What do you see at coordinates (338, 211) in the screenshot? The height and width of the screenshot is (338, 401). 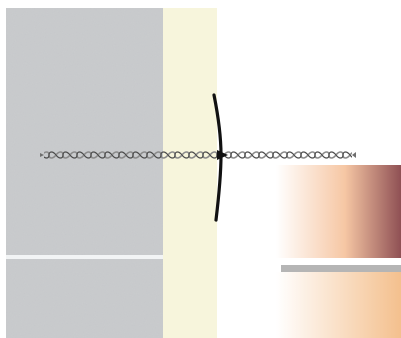 I see `facing-brick-upper` at bounding box center [338, 211].